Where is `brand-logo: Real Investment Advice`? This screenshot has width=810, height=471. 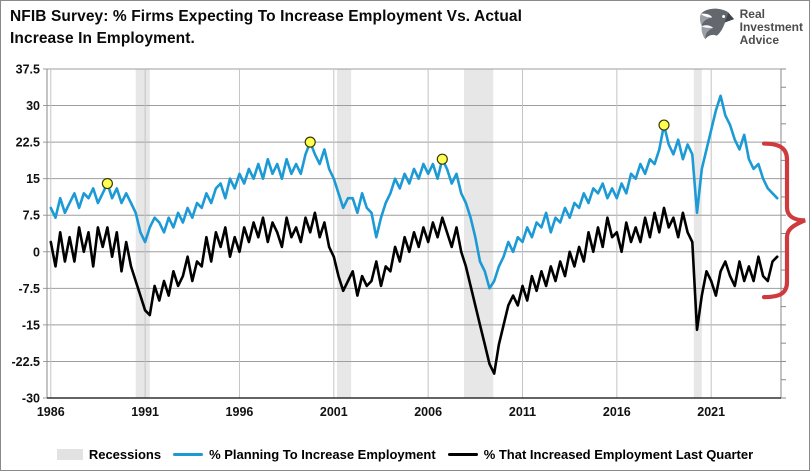 brand-logo: Real Investment Advice is located at coordinates (748, 27).